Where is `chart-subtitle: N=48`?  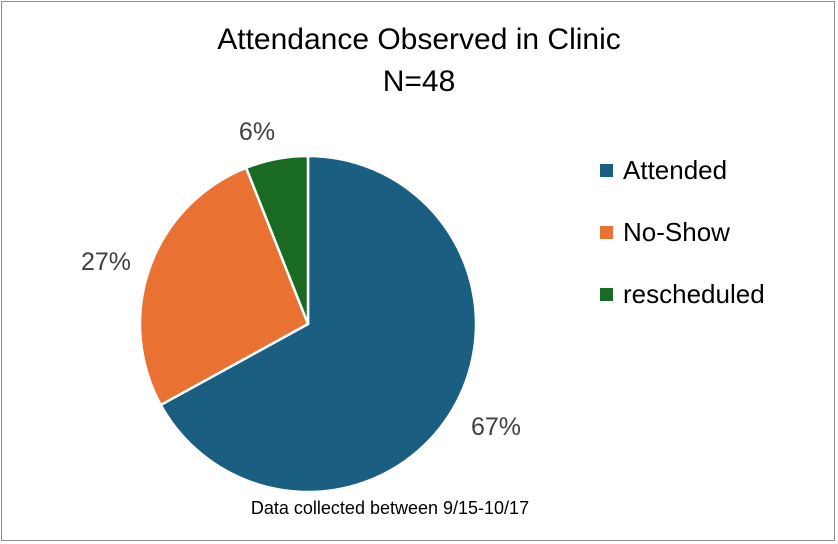 chart-subtitle: N=48 is located at coordinates (419, 81).